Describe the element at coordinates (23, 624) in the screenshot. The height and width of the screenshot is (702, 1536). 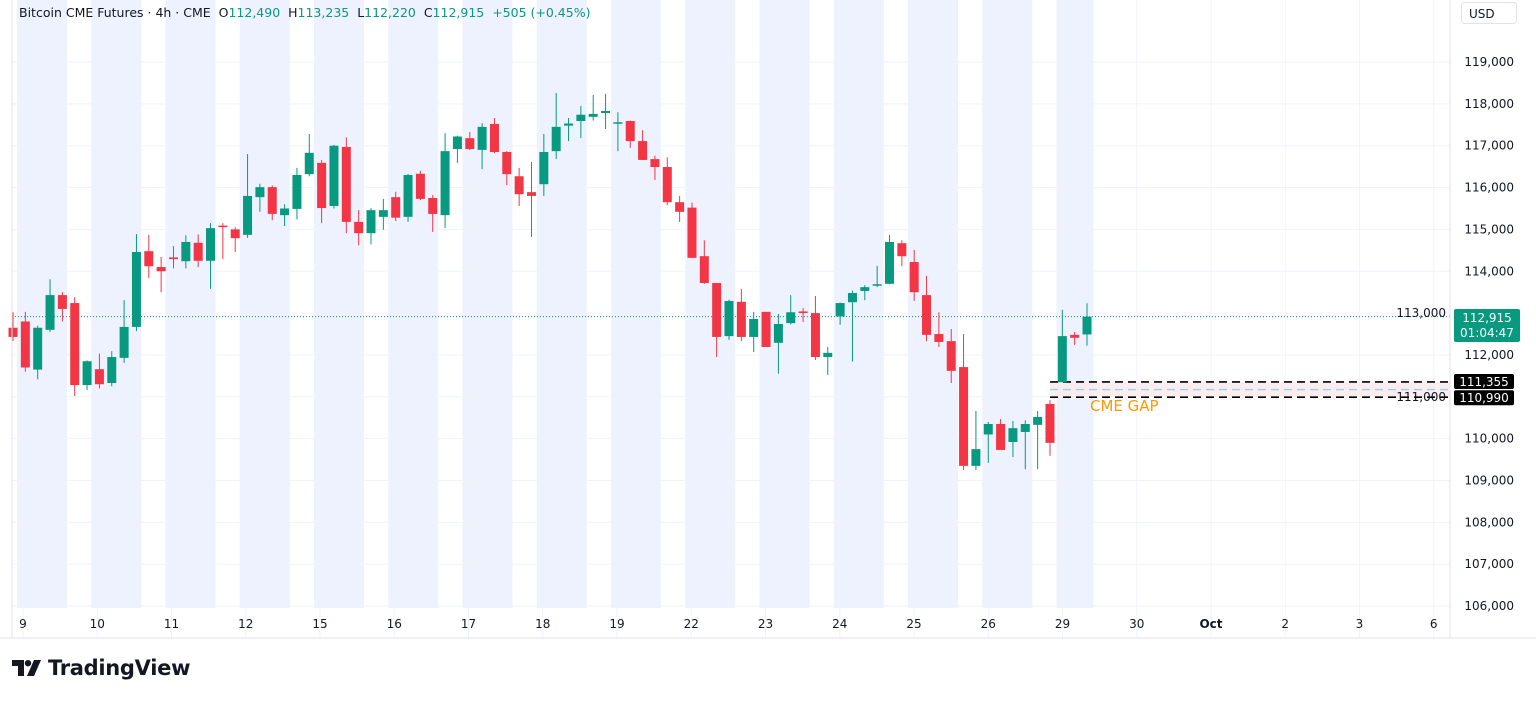
I see `x-tick-label: 9` at that location.